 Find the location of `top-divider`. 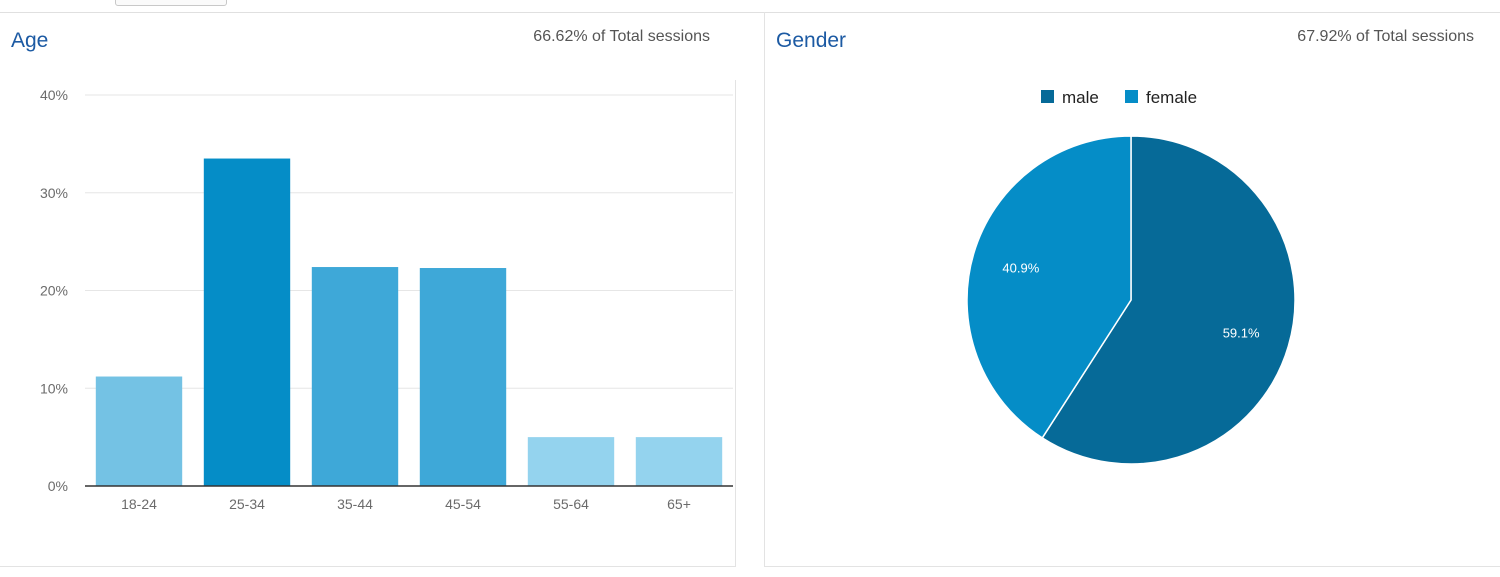

top-divider is located at coordinates (750, 12).